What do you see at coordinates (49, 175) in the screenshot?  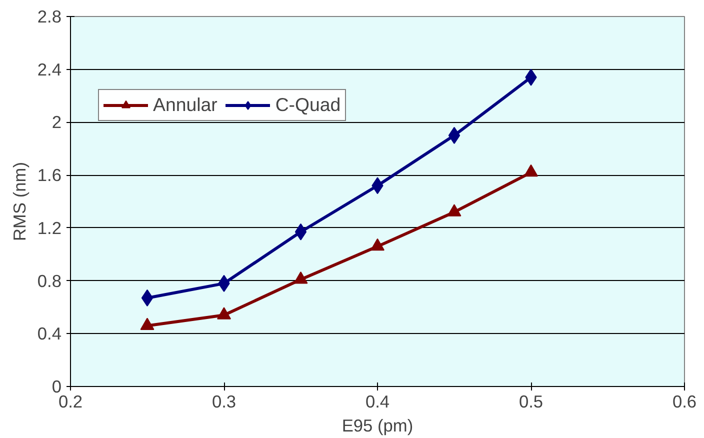 I see `y-tick-label: 1.6` at bounding box center [49, 175].